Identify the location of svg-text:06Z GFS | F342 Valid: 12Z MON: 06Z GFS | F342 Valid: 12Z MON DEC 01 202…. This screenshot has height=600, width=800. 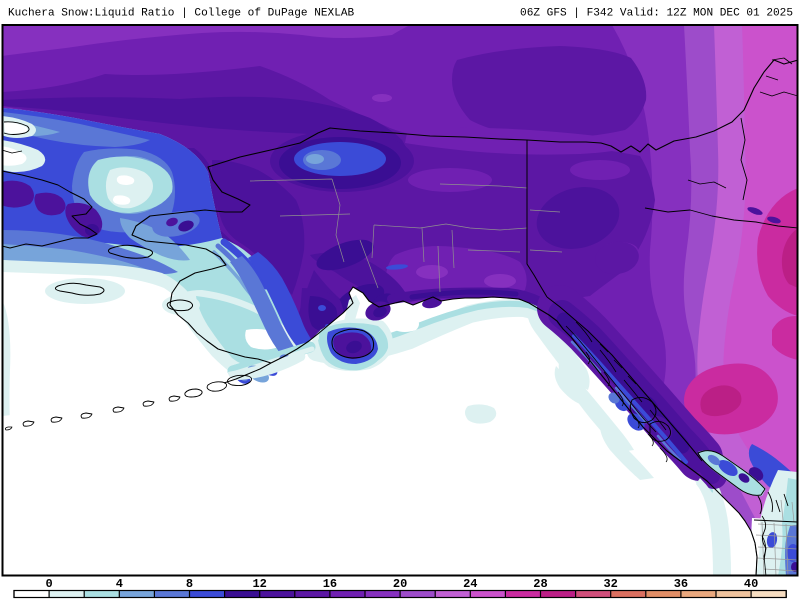
(656, 14).